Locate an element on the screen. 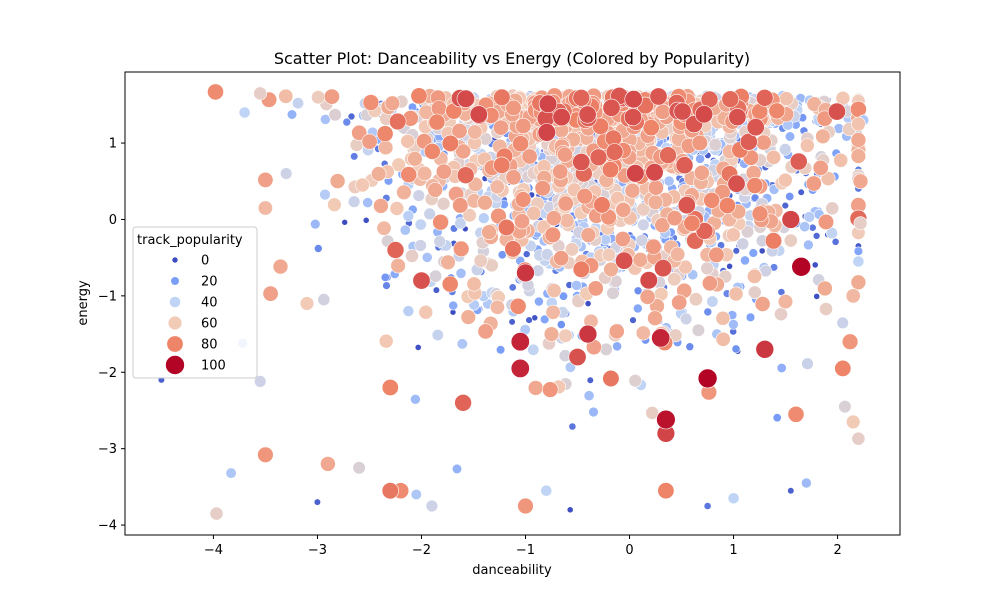  legend: track_popularity 0 20 40 60 80 100 is located at coordinates (195, 302).